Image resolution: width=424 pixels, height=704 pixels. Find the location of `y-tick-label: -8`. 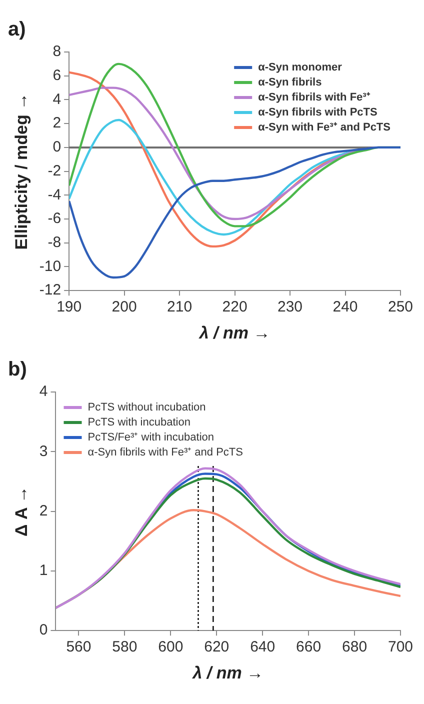

y-tick-label: -8 is located at coordinates (55, 243).